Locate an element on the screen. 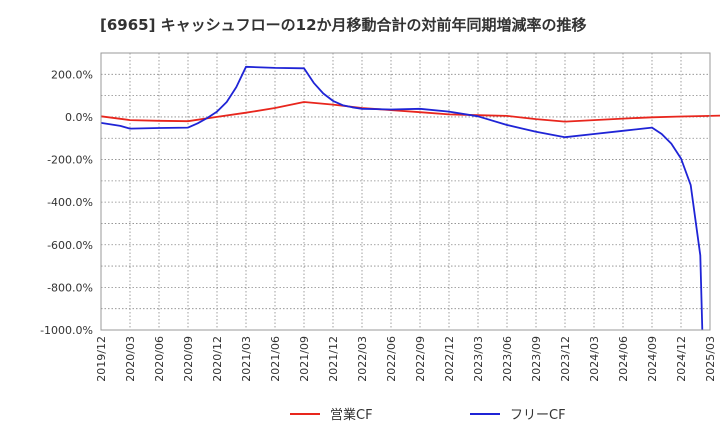 The image size is (720, 440). y-tick-label: 200.0% is located at coordinates (72, 74).